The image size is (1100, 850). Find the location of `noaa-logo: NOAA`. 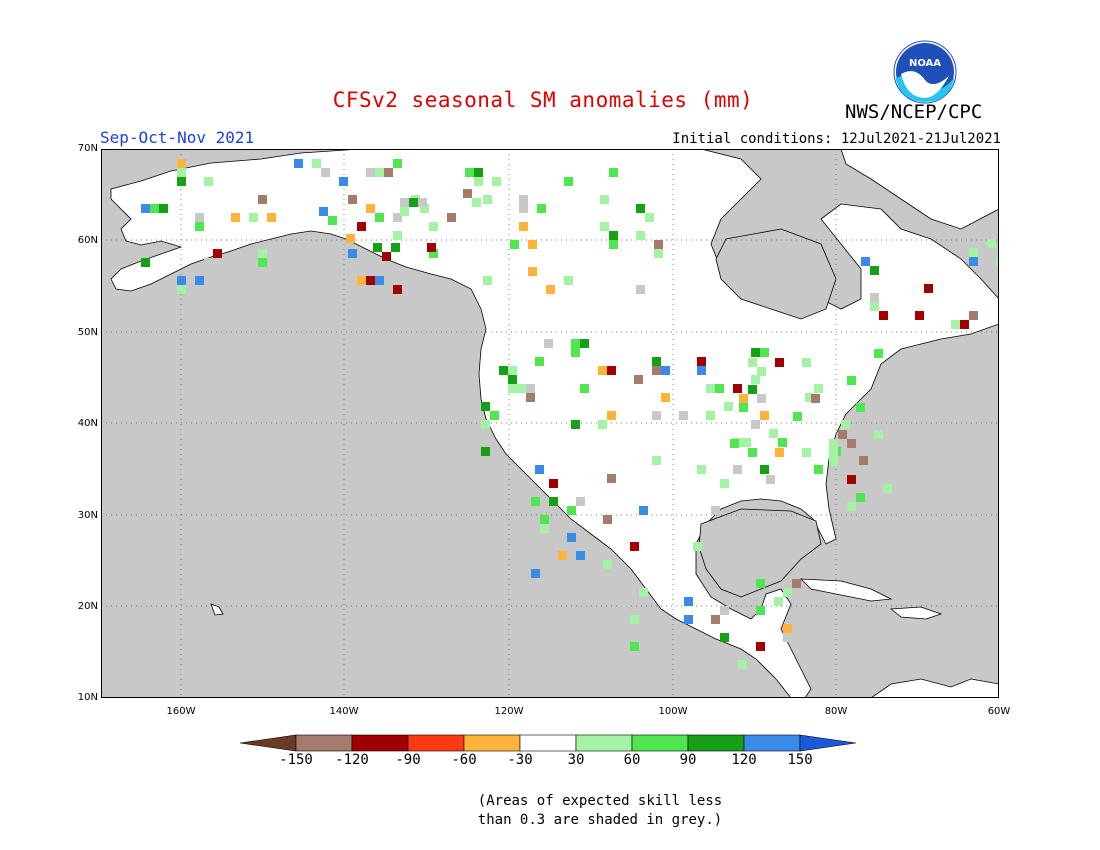

noaa-logo: NOAA is located at coordinates (925, 72).